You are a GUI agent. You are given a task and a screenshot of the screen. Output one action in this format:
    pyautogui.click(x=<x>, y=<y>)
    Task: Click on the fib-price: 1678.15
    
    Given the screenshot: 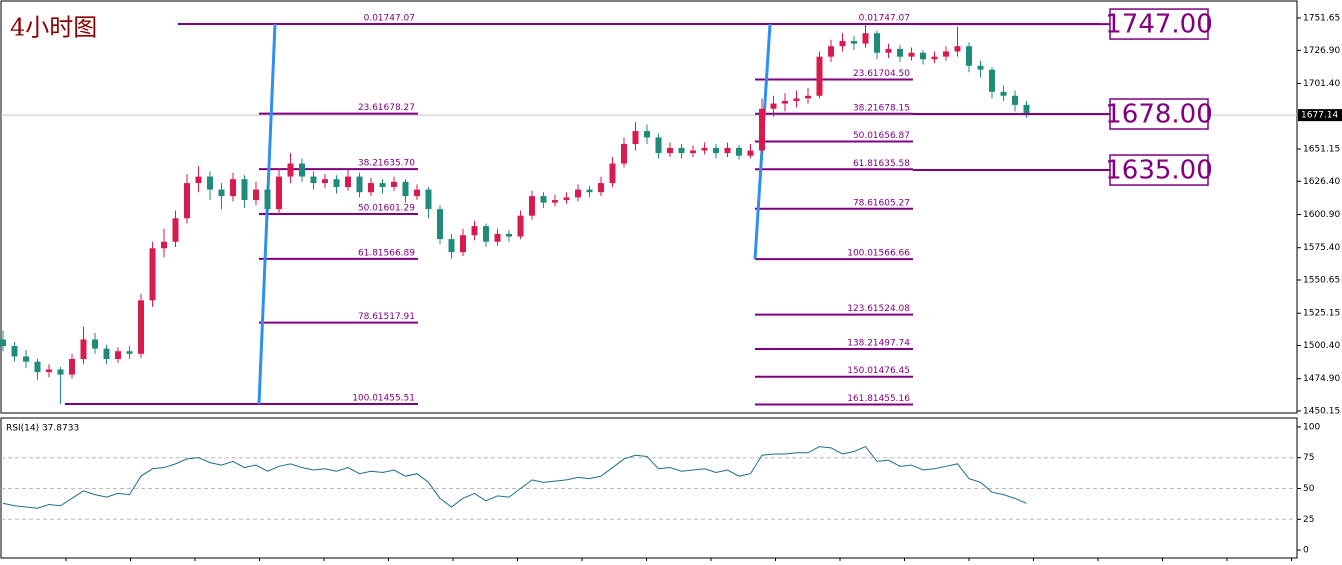 What is the action you would take?
    pyautogui.click(x=891, y=108)
    